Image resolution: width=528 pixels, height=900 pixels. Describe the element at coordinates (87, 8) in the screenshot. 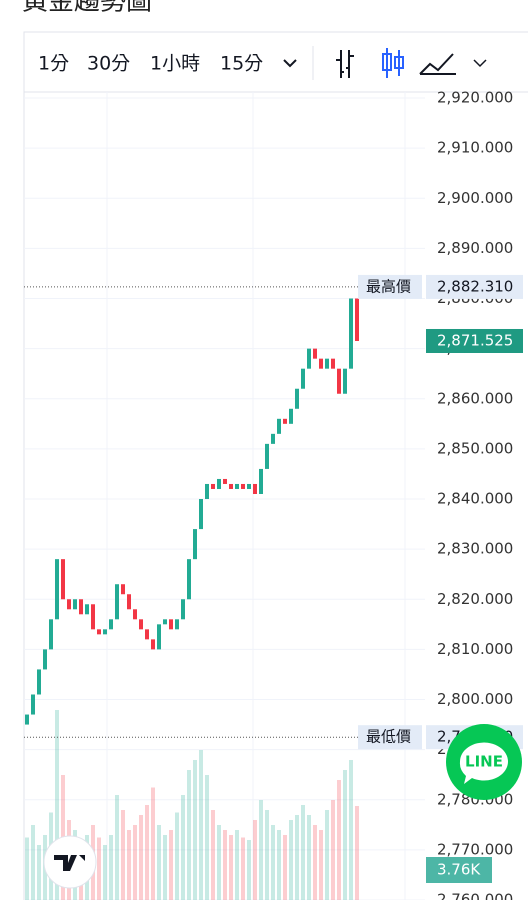

I see `page-title: 黃金趨勢圖` at that location.